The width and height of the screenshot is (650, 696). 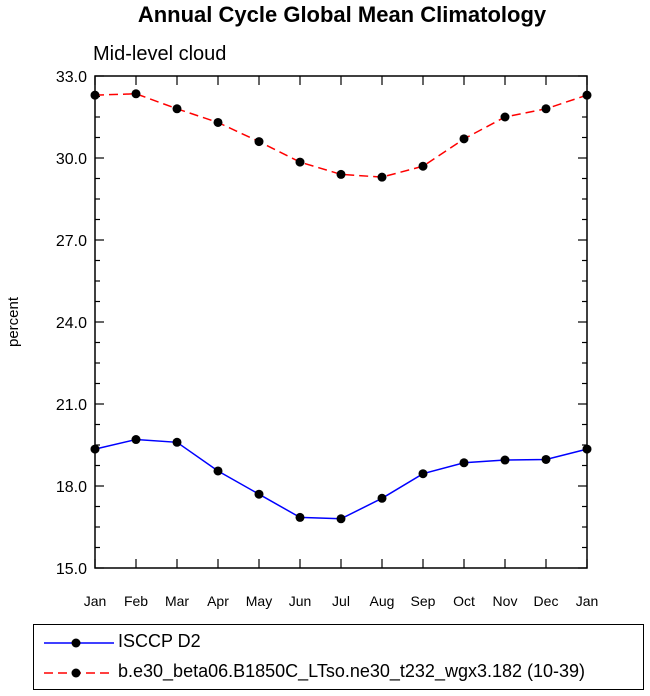 I want to click on y-tick-label: 30.0, so click(x=71, y=159).